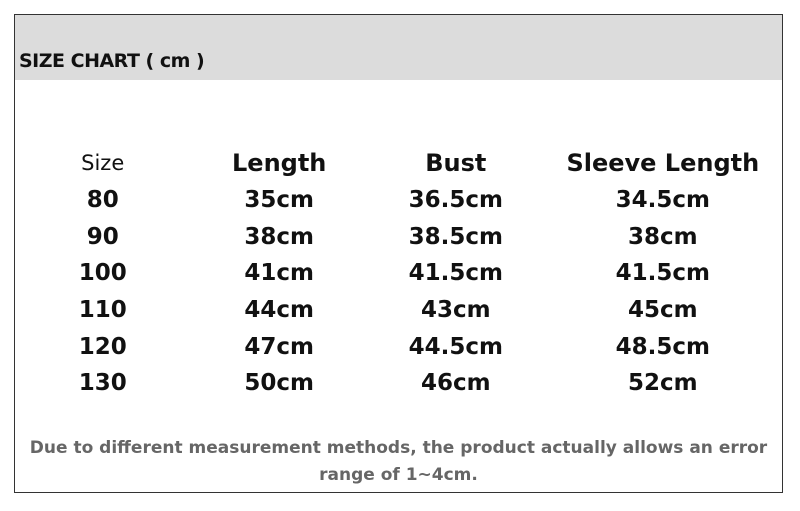 The image size is (800, 511). Describe the element at coordinates (455, 273) in the screenshot. I see `cell-bust: 41.5cm` at that location.